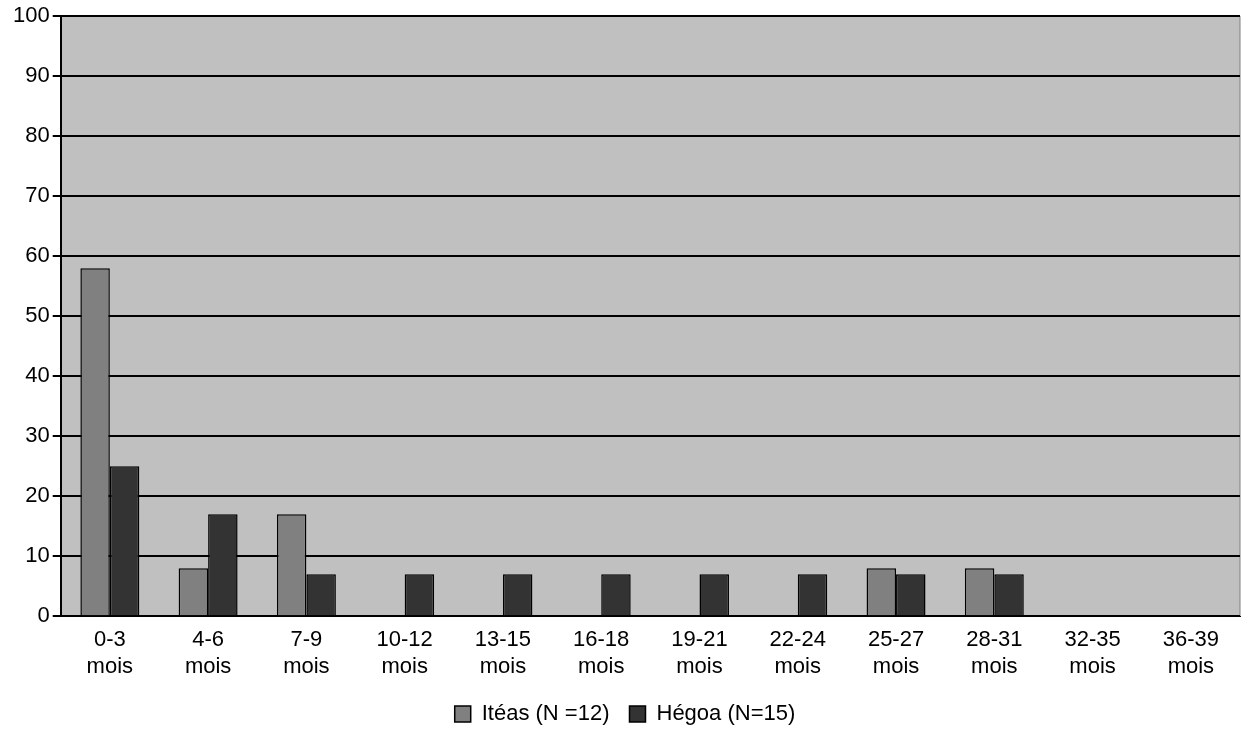 The image size is (1260, 755). Describe the element at coordinates (601, 652) in the screenshot. I see `x-tick-label: 16-18 mois` at that location.